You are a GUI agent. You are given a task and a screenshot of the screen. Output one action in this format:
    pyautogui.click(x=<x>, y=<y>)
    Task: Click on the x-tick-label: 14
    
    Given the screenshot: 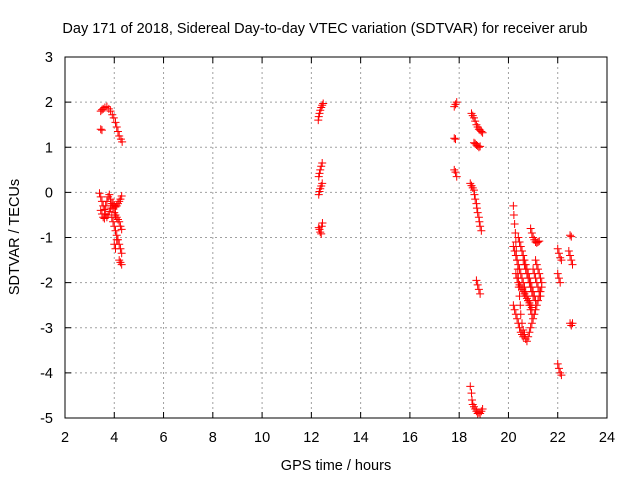 What is the action you would take?
    pyautogui.click(x=361, y=438)
    